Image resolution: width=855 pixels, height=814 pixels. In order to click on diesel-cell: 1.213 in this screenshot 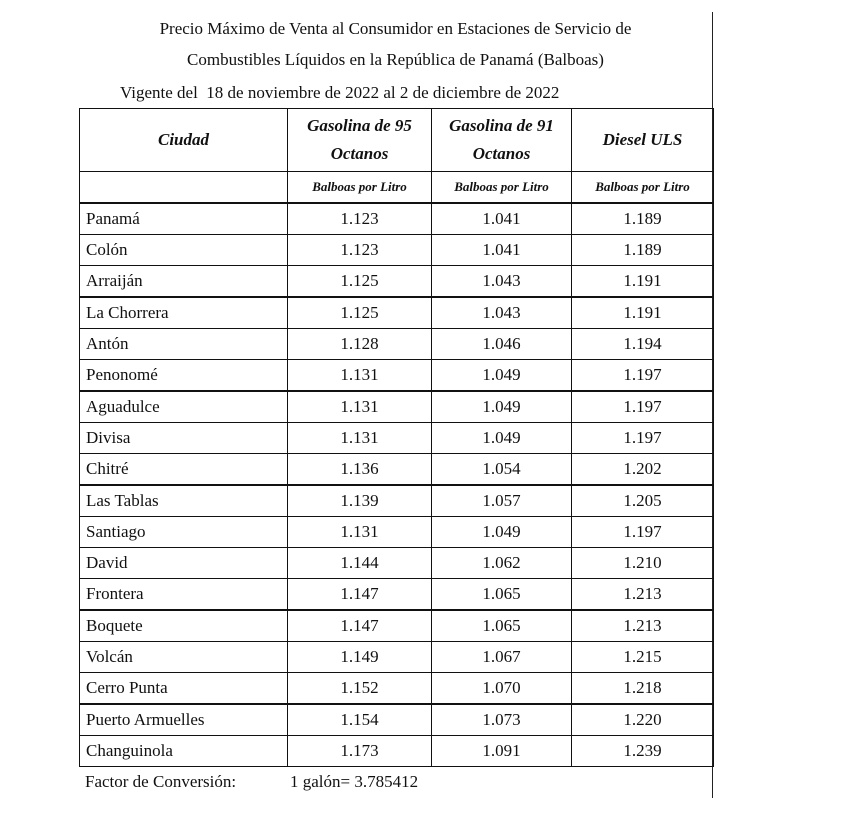, I will do `click(642, 625)`.